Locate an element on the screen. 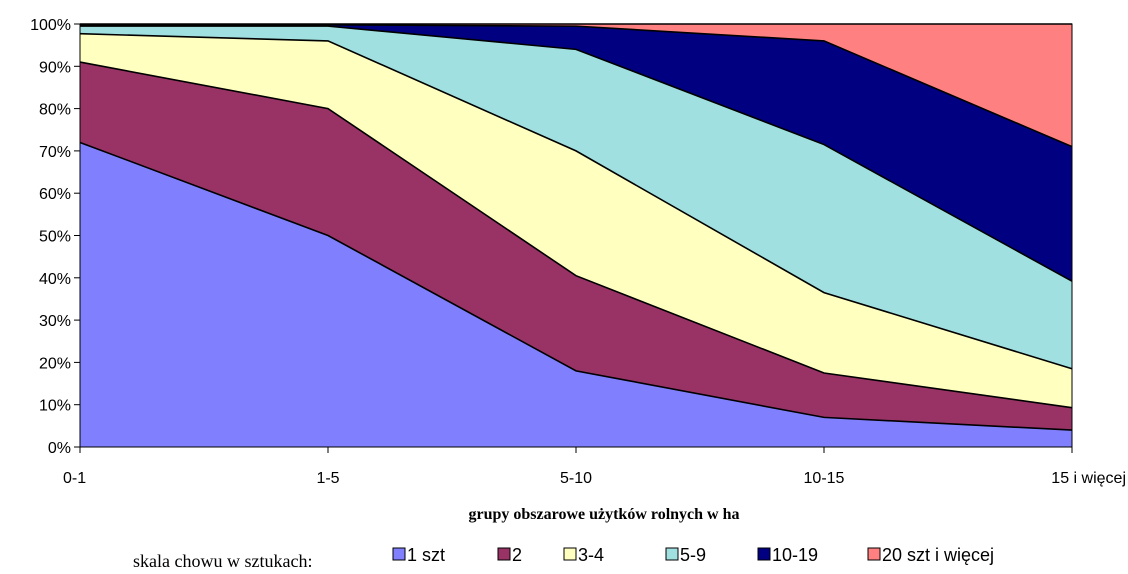 This screenshot has height=574, width=1128. legend-title: skala chowu w sztukach: is located at coordinates (222, 561).